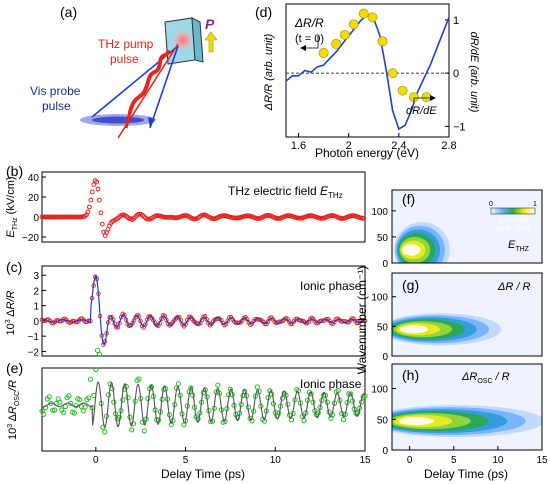 The width and height of the screenshot is (550, 484). Describe the element at coordinates (14, 171) in the screenshot. I see `panel-label-b: (b)` at that location.